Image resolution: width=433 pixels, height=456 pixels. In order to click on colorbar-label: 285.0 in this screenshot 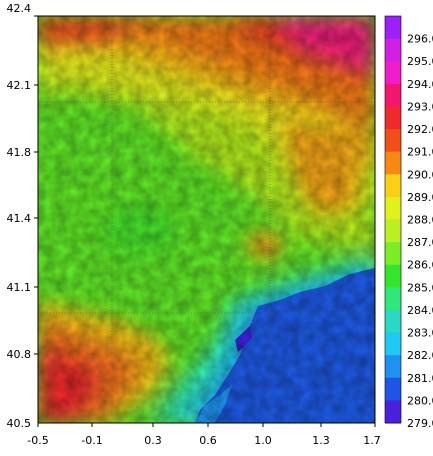, I will do `click(420, 287)`.